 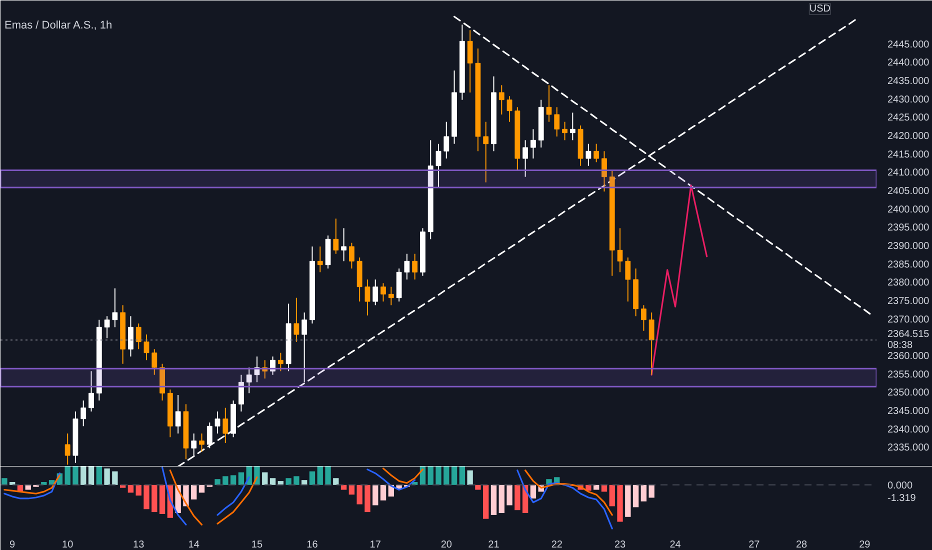 I want to click on x-tick-label: 28, so click(x=802, y=545).